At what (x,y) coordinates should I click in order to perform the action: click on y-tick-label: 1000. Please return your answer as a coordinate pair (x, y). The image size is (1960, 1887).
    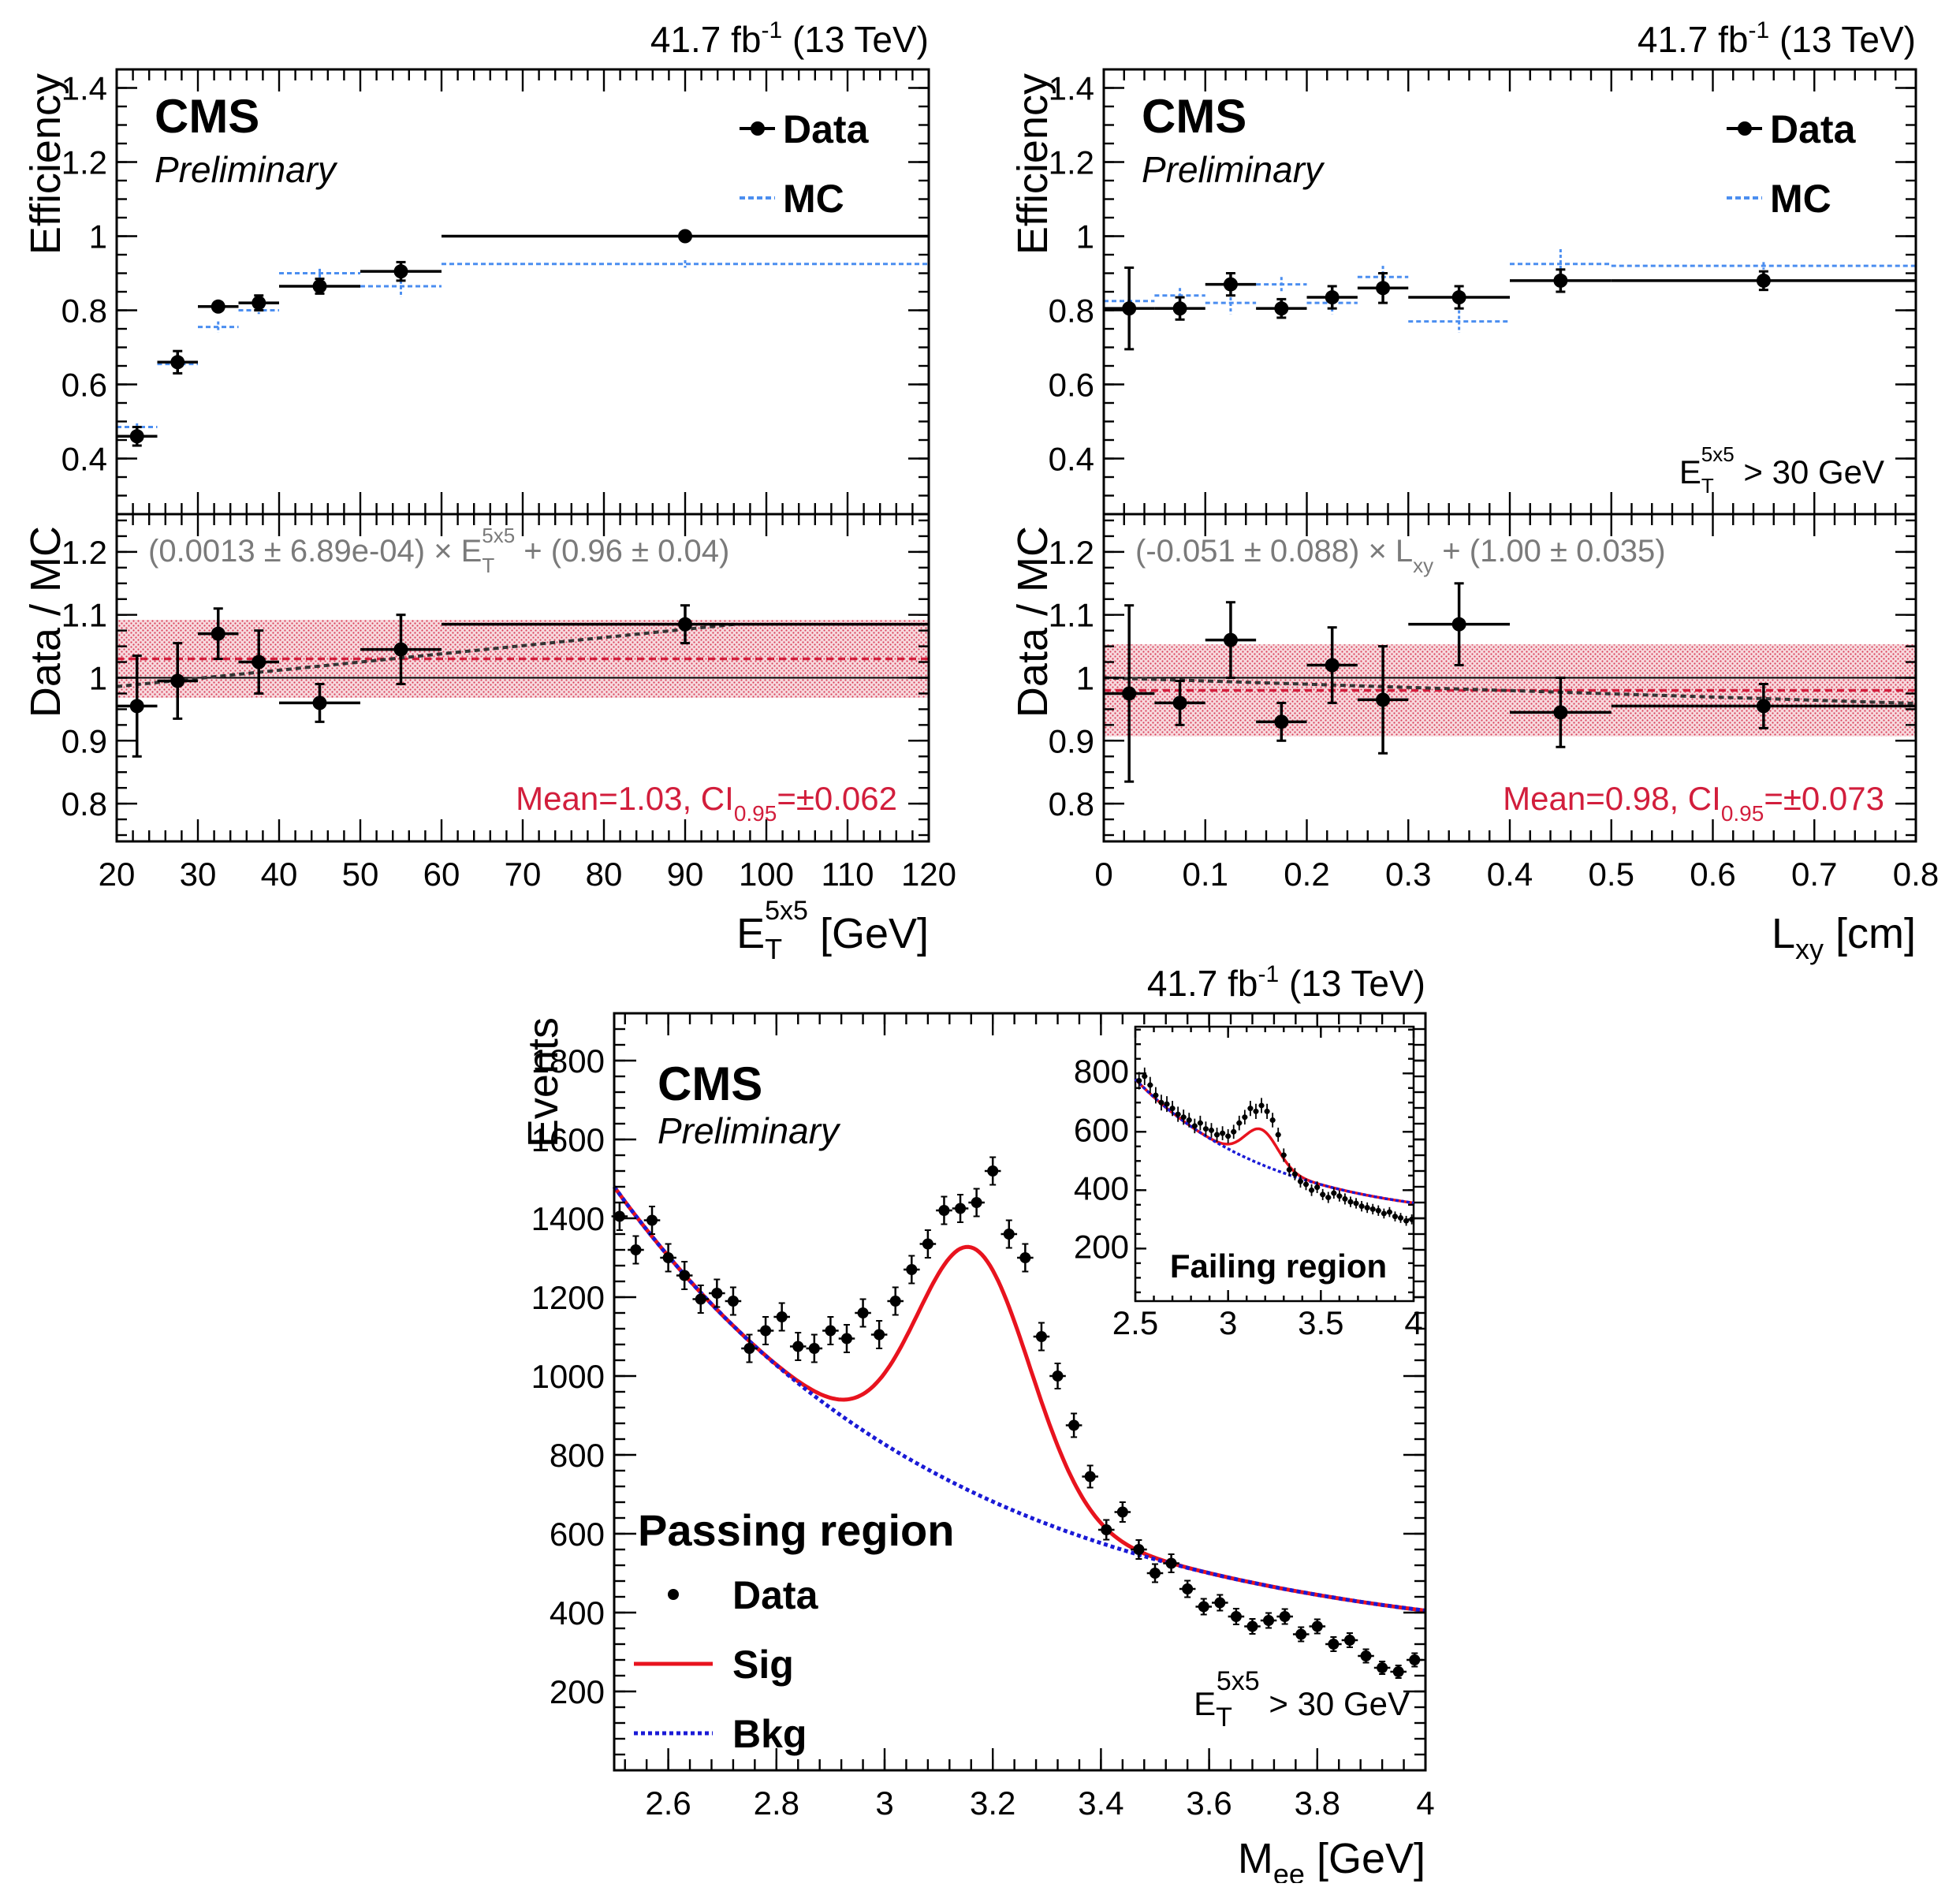
    Looking at the image, I should click on (568, 1376).